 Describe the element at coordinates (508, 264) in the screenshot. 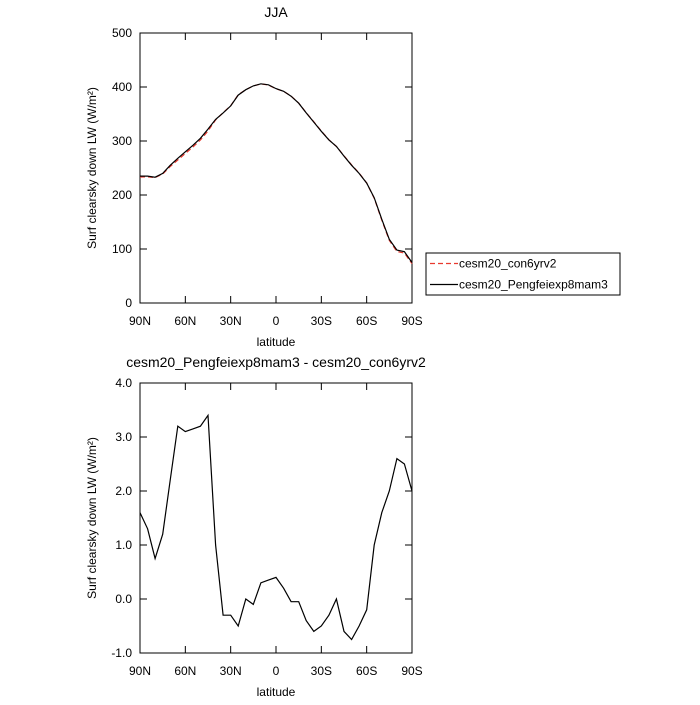

I see `legend-label: cesm20_con6yrv2` at that location.